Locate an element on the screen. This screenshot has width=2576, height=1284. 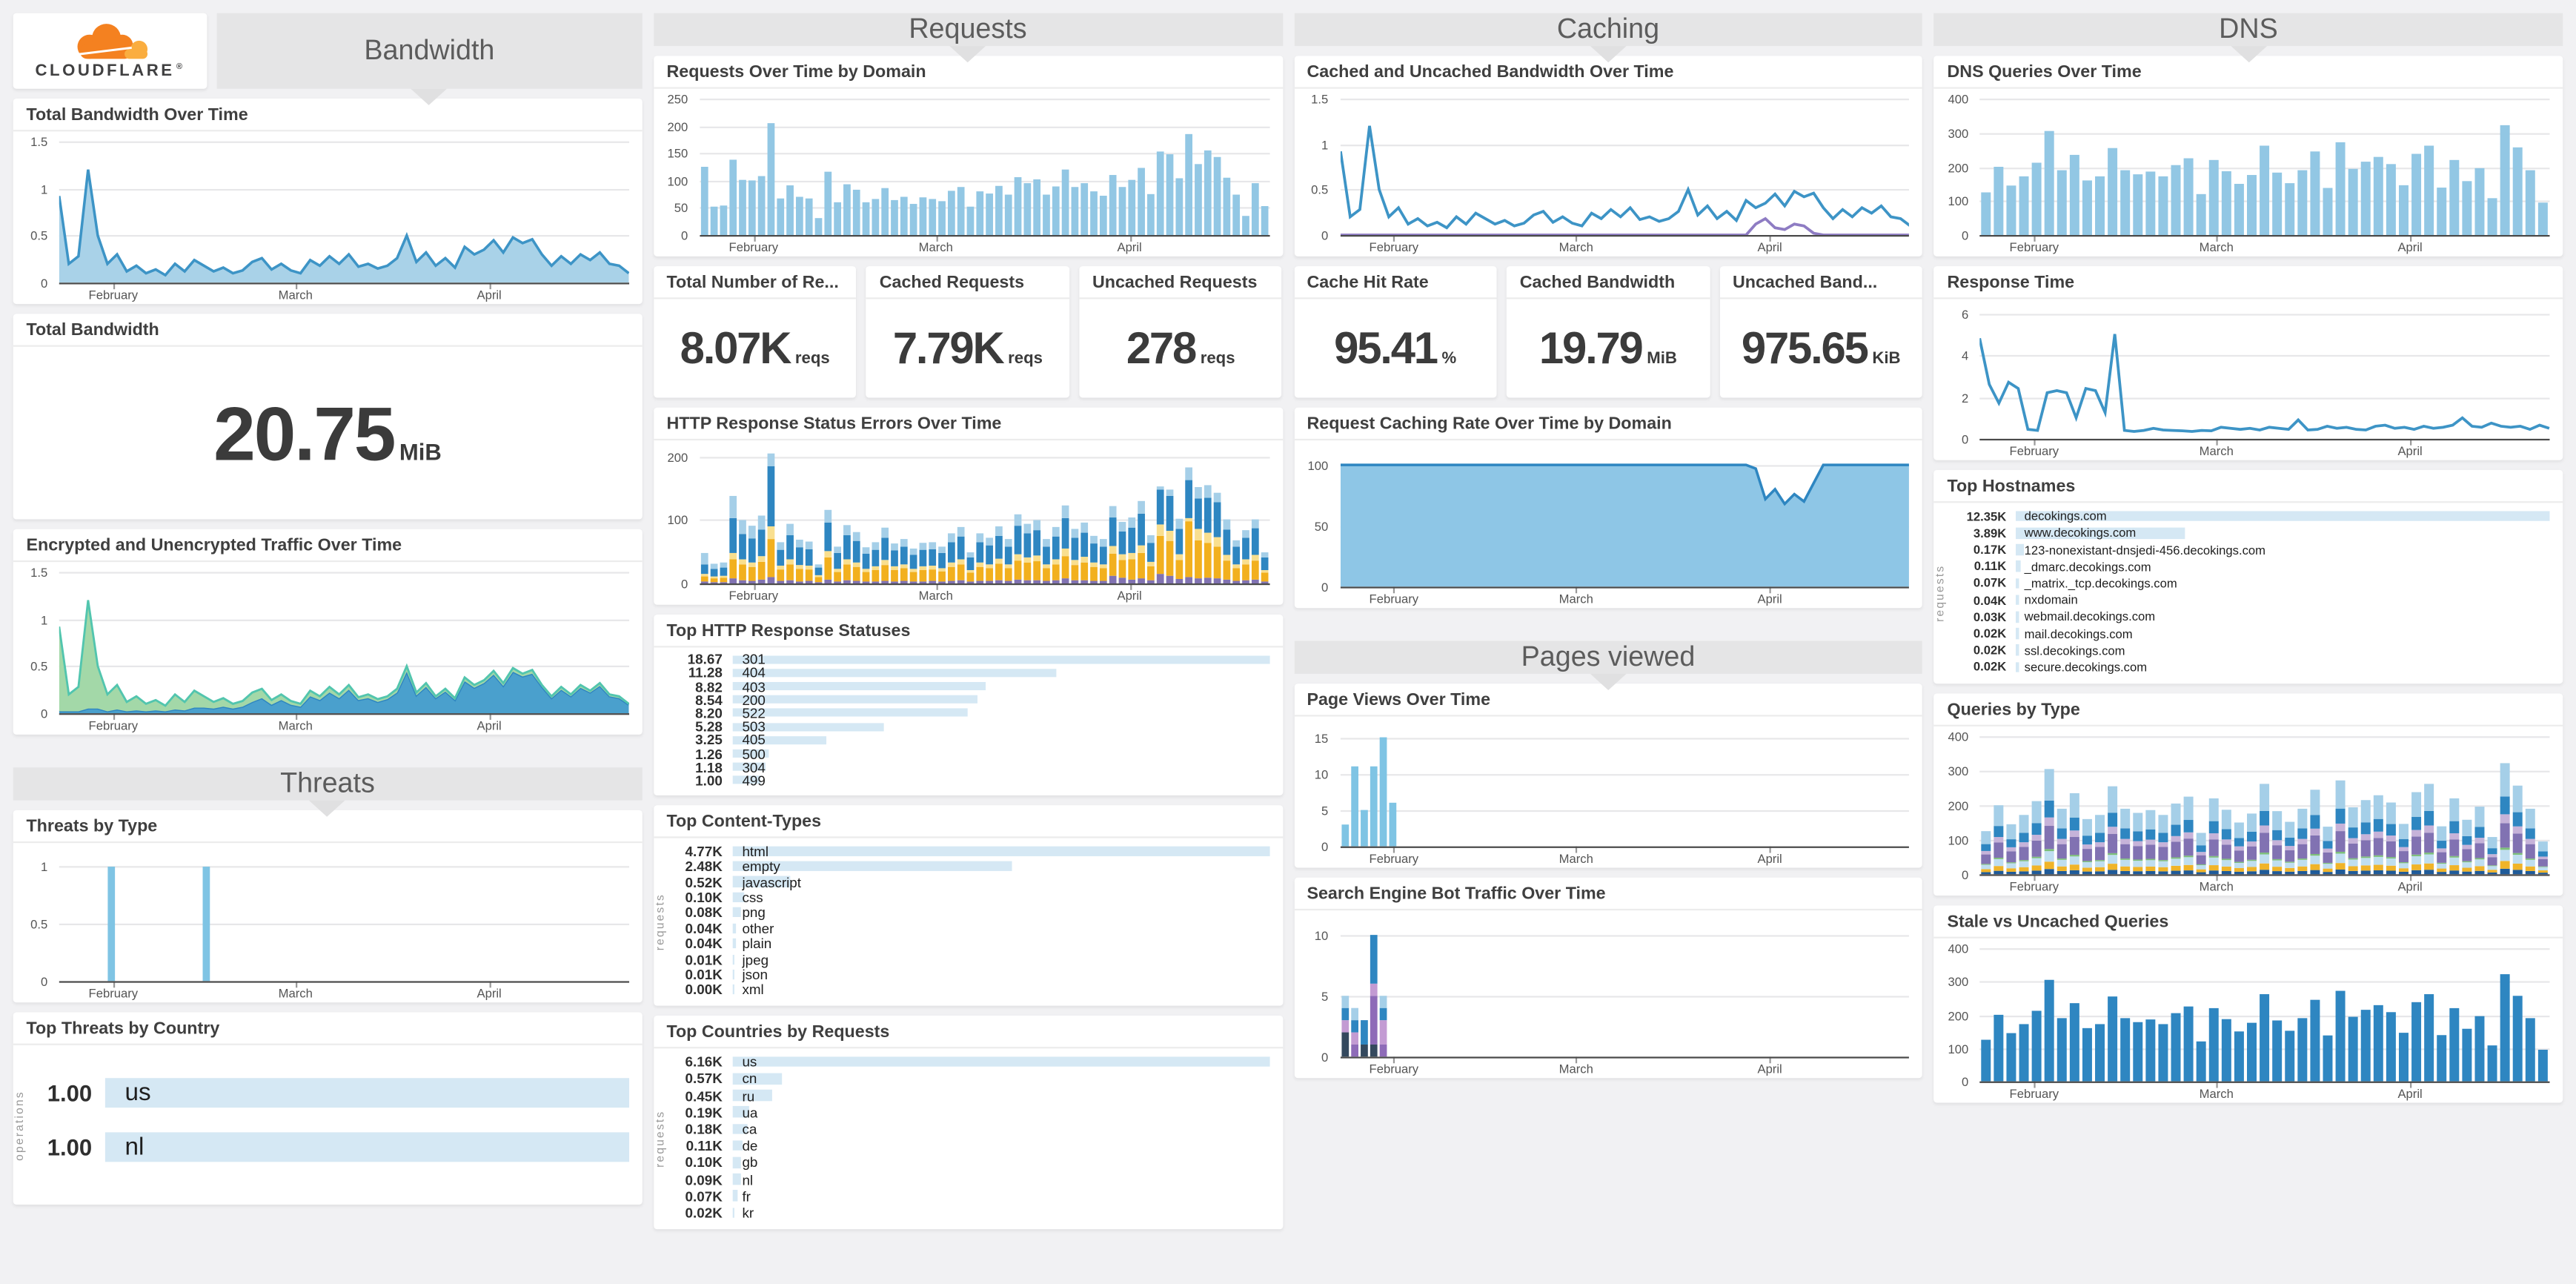
section-title-threats: Threats is located at coordinates (327, 783).